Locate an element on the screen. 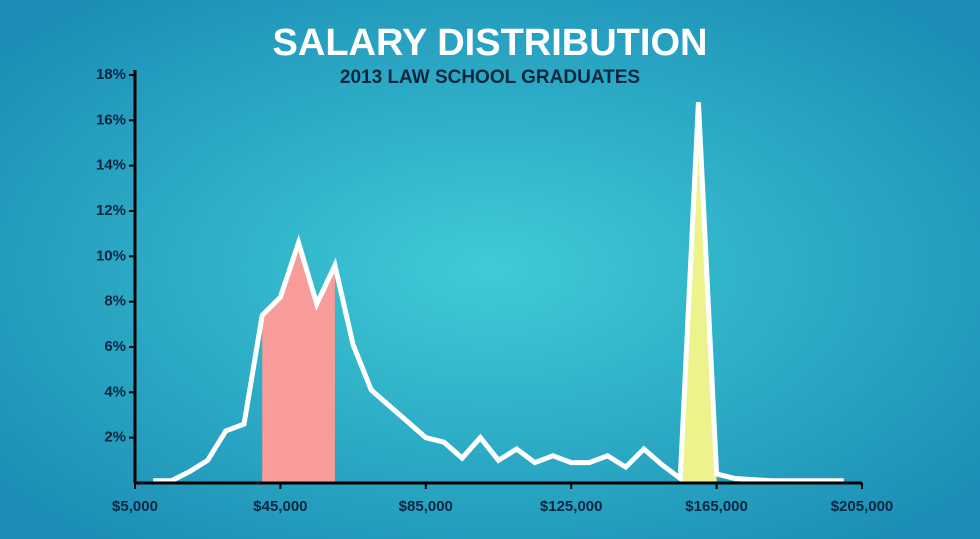 The width and height of the screenshot is (980, 539). x-tick-label: $125,000 is located at coordinates (571, 506).